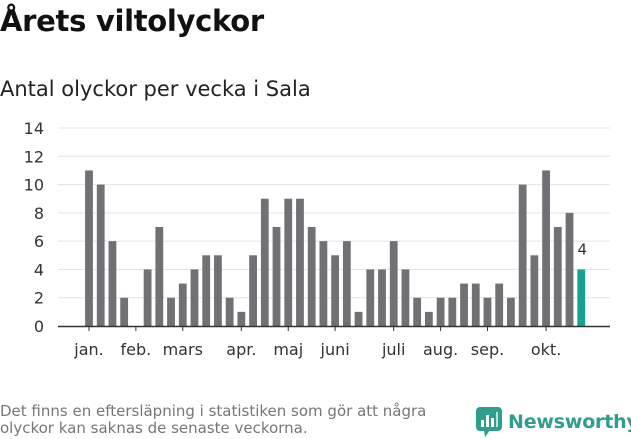  I want to click on chart-subtitle: Antal olyckor per vecka i Sala, so click(155, 89).